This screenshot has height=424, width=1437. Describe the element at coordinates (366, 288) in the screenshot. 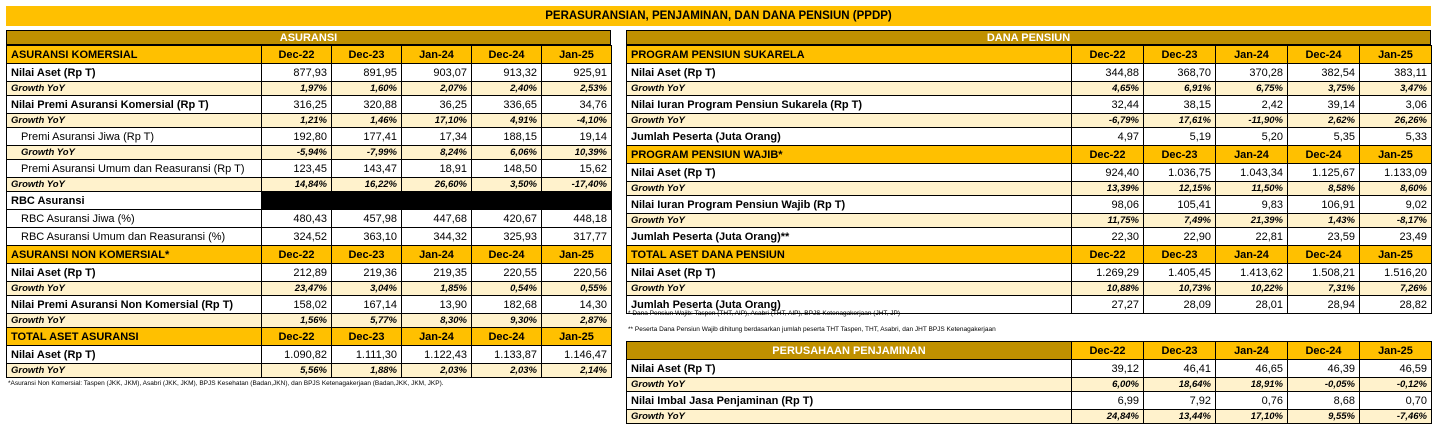

I see `value-cell: 3,04%` at that location.